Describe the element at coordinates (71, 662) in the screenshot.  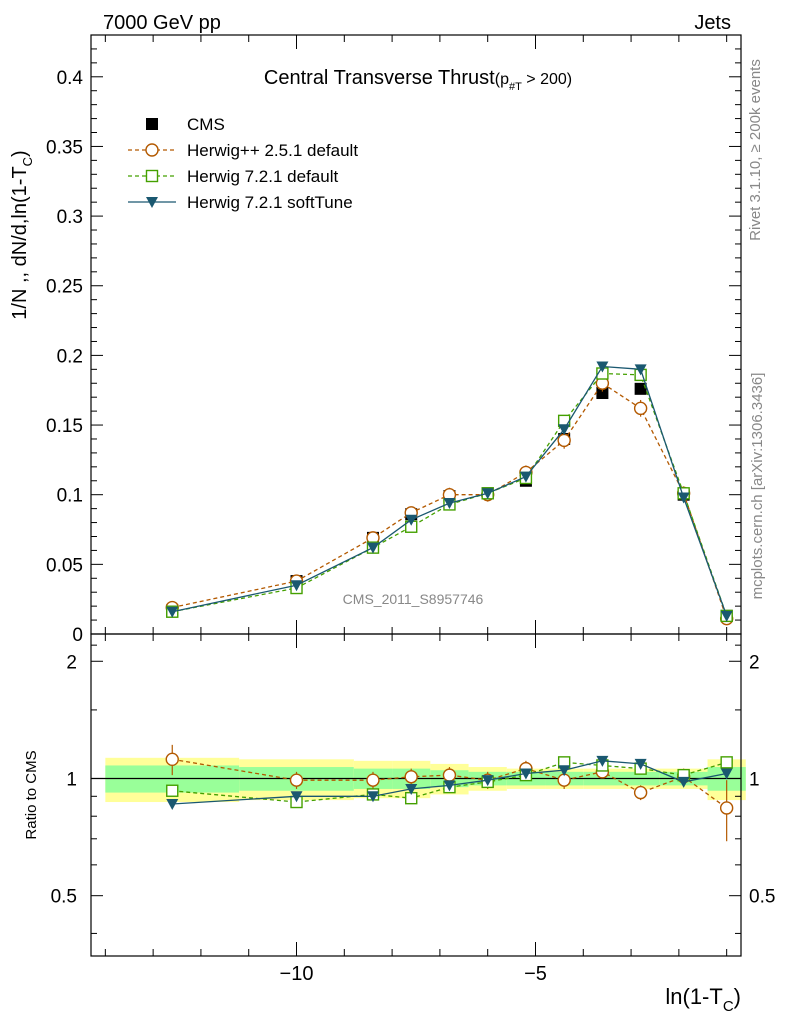
I see `ratio-tick-label: 2` at that location.